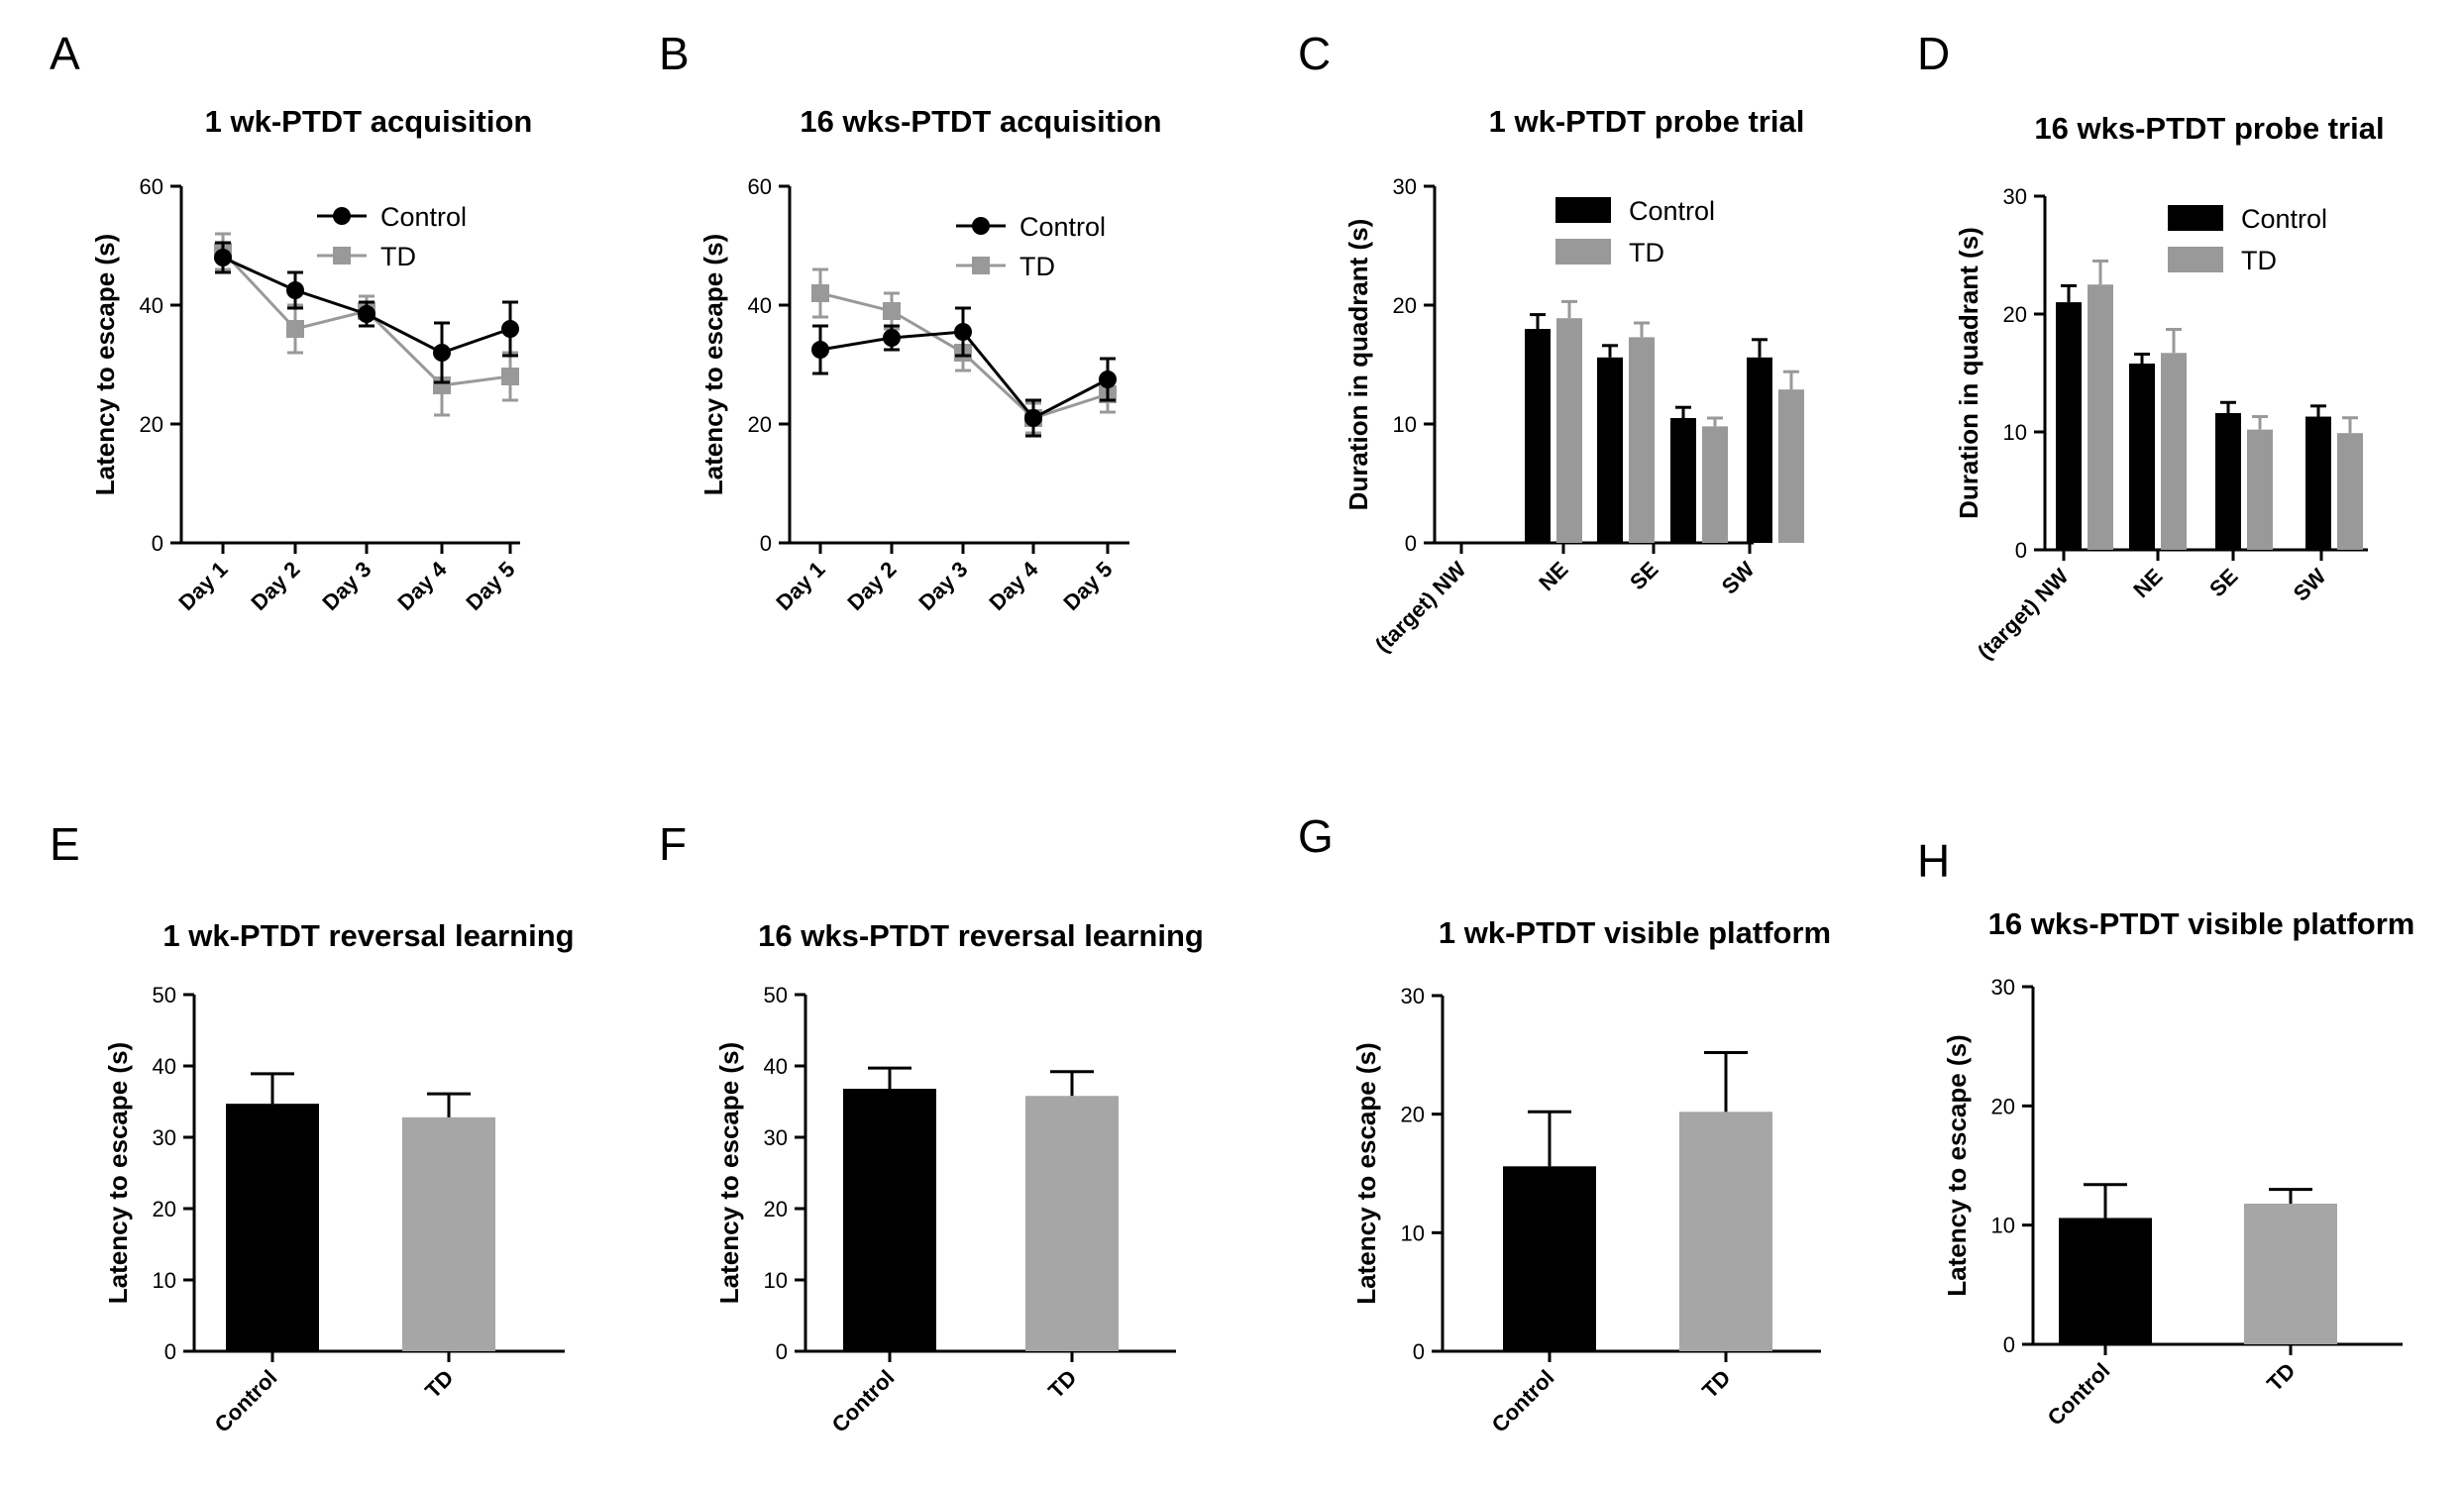  I want to click on y-tick-label-g: 20, so click(1413, 1115).